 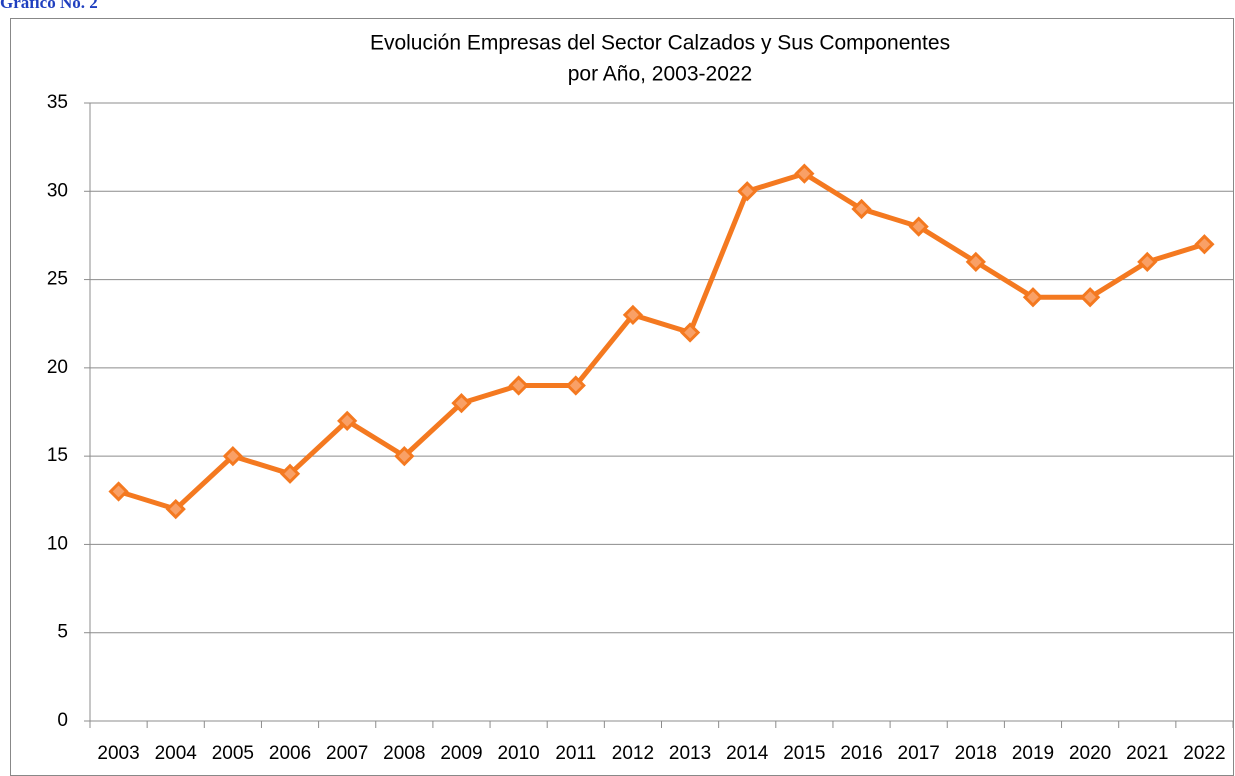 I want to click on x-tick-label: 2022, so click(x=1204, y=753).